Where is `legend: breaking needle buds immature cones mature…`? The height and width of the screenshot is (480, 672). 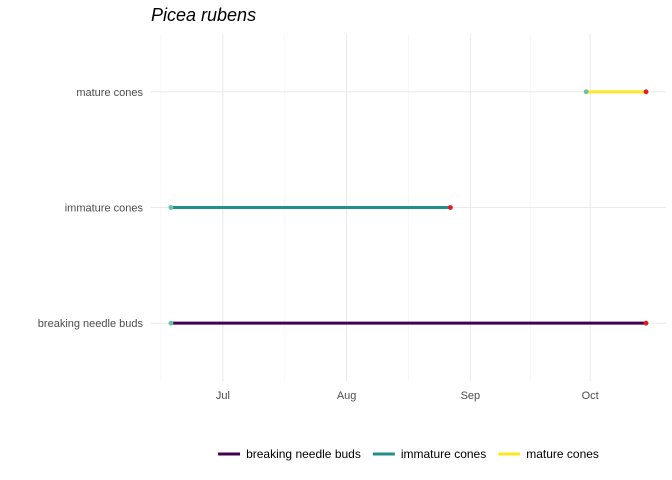
legend: breaking needle buds immature cones mature… is located at coordinates (408, 454).